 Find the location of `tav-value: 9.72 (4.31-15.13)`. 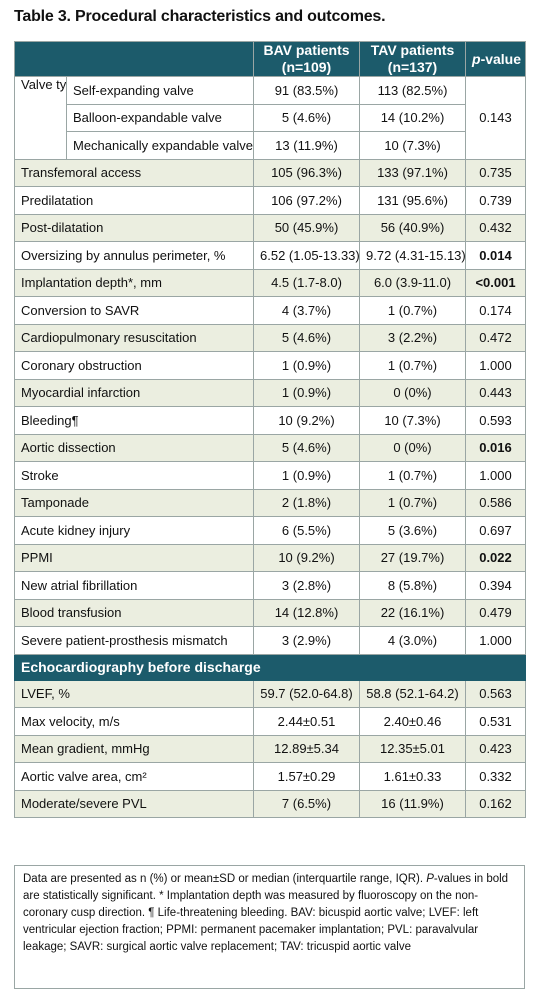

tav-value: 9.72 (4.31-15.13) is located at coordinates (412, 255).